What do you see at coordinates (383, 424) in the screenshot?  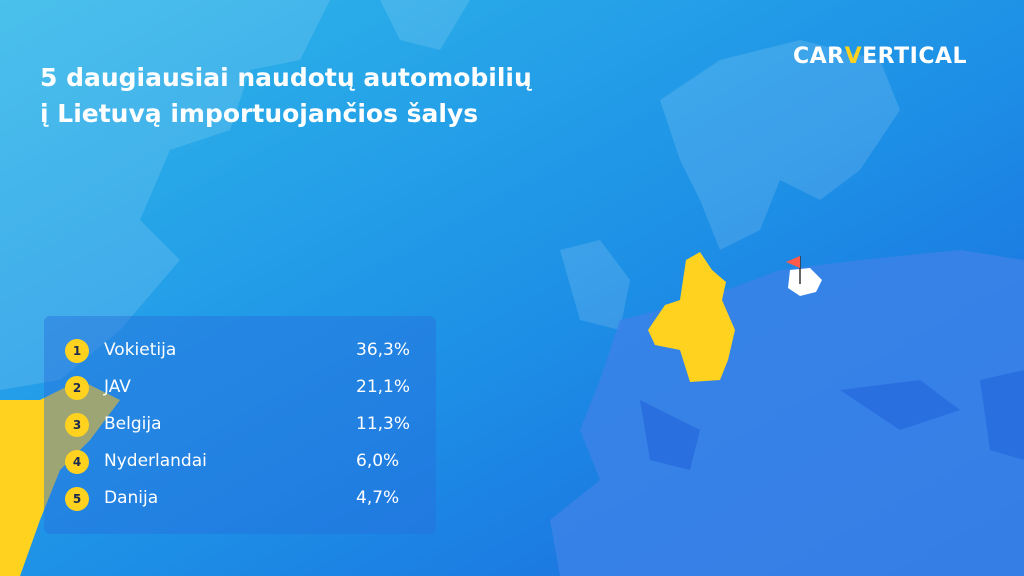 I see `share-value: 11,3%` at bounding box center [383, 424].